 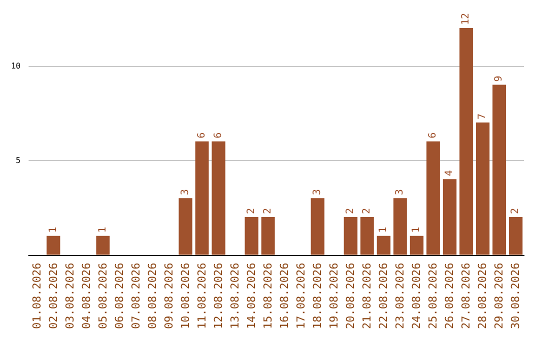 I want to click on x-tick-label: 04.08.2026, so click(x=86, y=296).